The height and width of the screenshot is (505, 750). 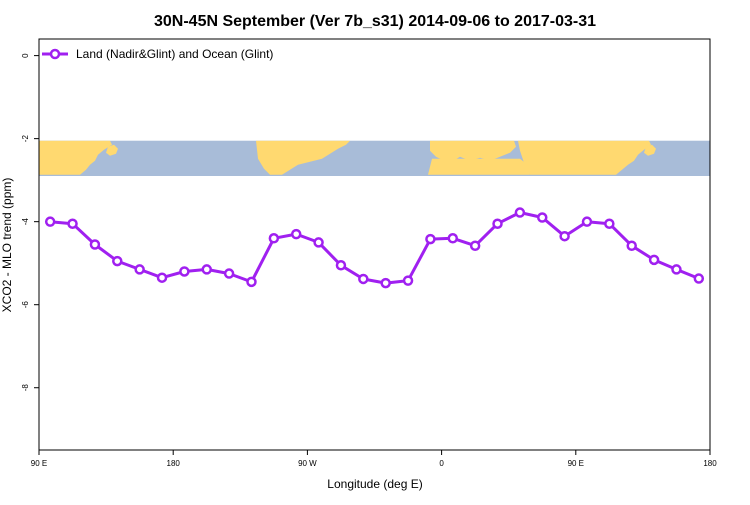 I want to click on map-land-asia-east, so click(x=584, y=157).